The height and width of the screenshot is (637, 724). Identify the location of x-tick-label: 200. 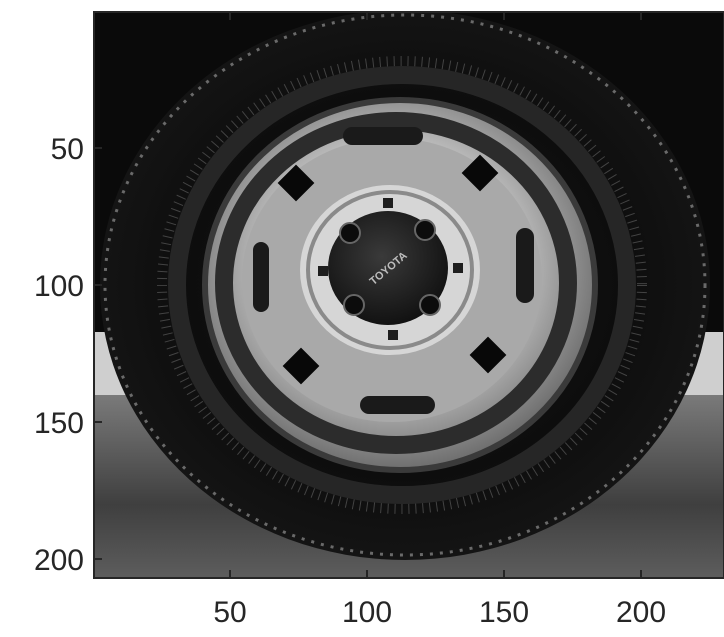
(641, 612).